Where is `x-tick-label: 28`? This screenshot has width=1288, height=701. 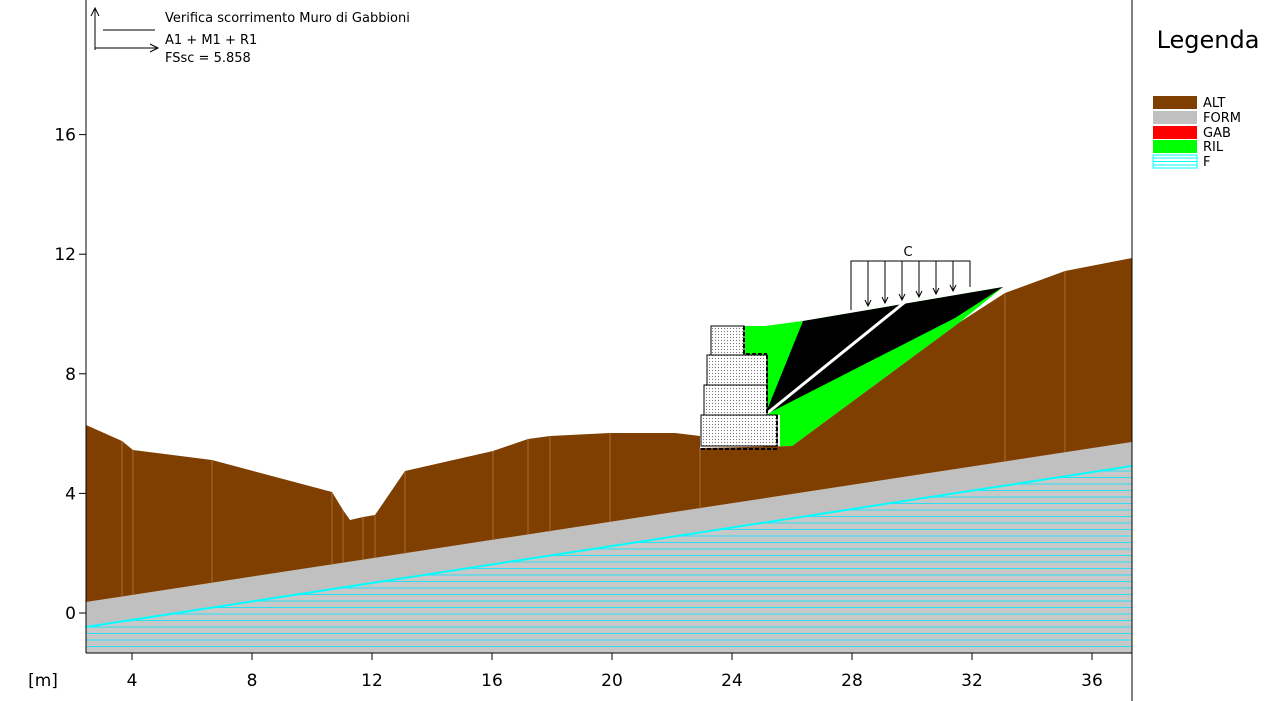 x-tick-label: 28 is located at coordinates (852, 681).